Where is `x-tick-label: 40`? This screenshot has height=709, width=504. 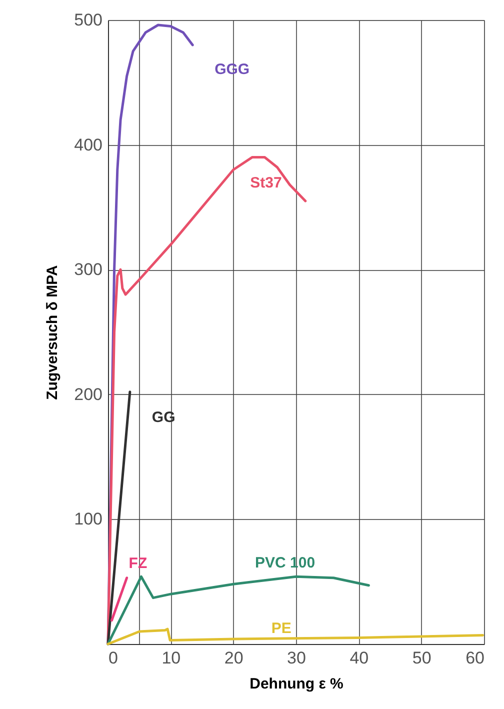 x-tick-label: 40 is located at coordinates (359, 658).